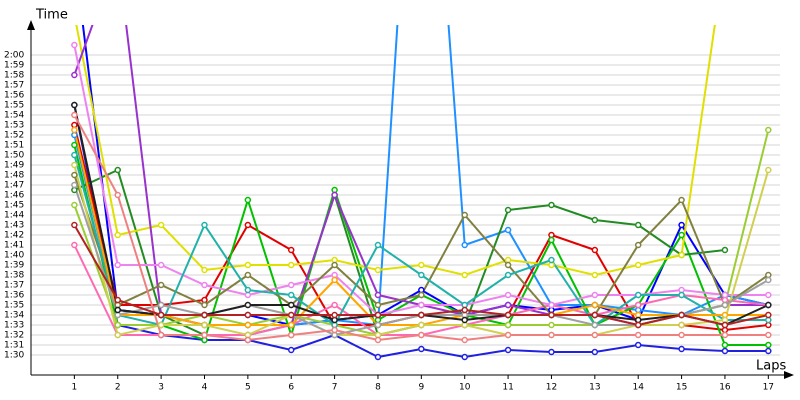 This screenshot has width=800, height=400. I want to click on y-tick-label: 1:45, so click(14, 206).